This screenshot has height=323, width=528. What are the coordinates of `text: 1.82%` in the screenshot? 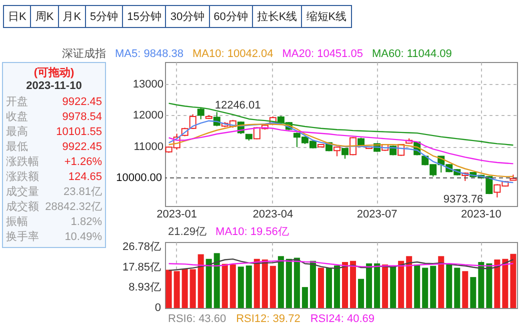 It's located at (86, 222).